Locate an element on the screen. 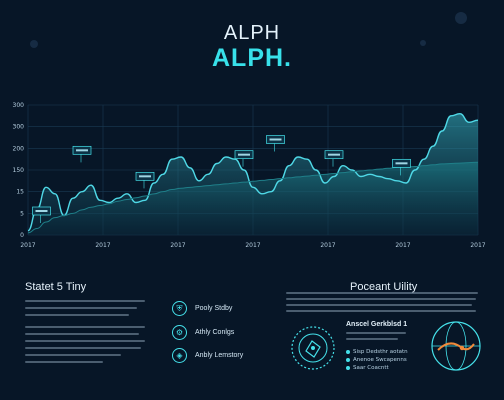 The image size is (504, 400). right-sub-item: Sisp Dedsthr aotatn is located at coordinates (377, 352).